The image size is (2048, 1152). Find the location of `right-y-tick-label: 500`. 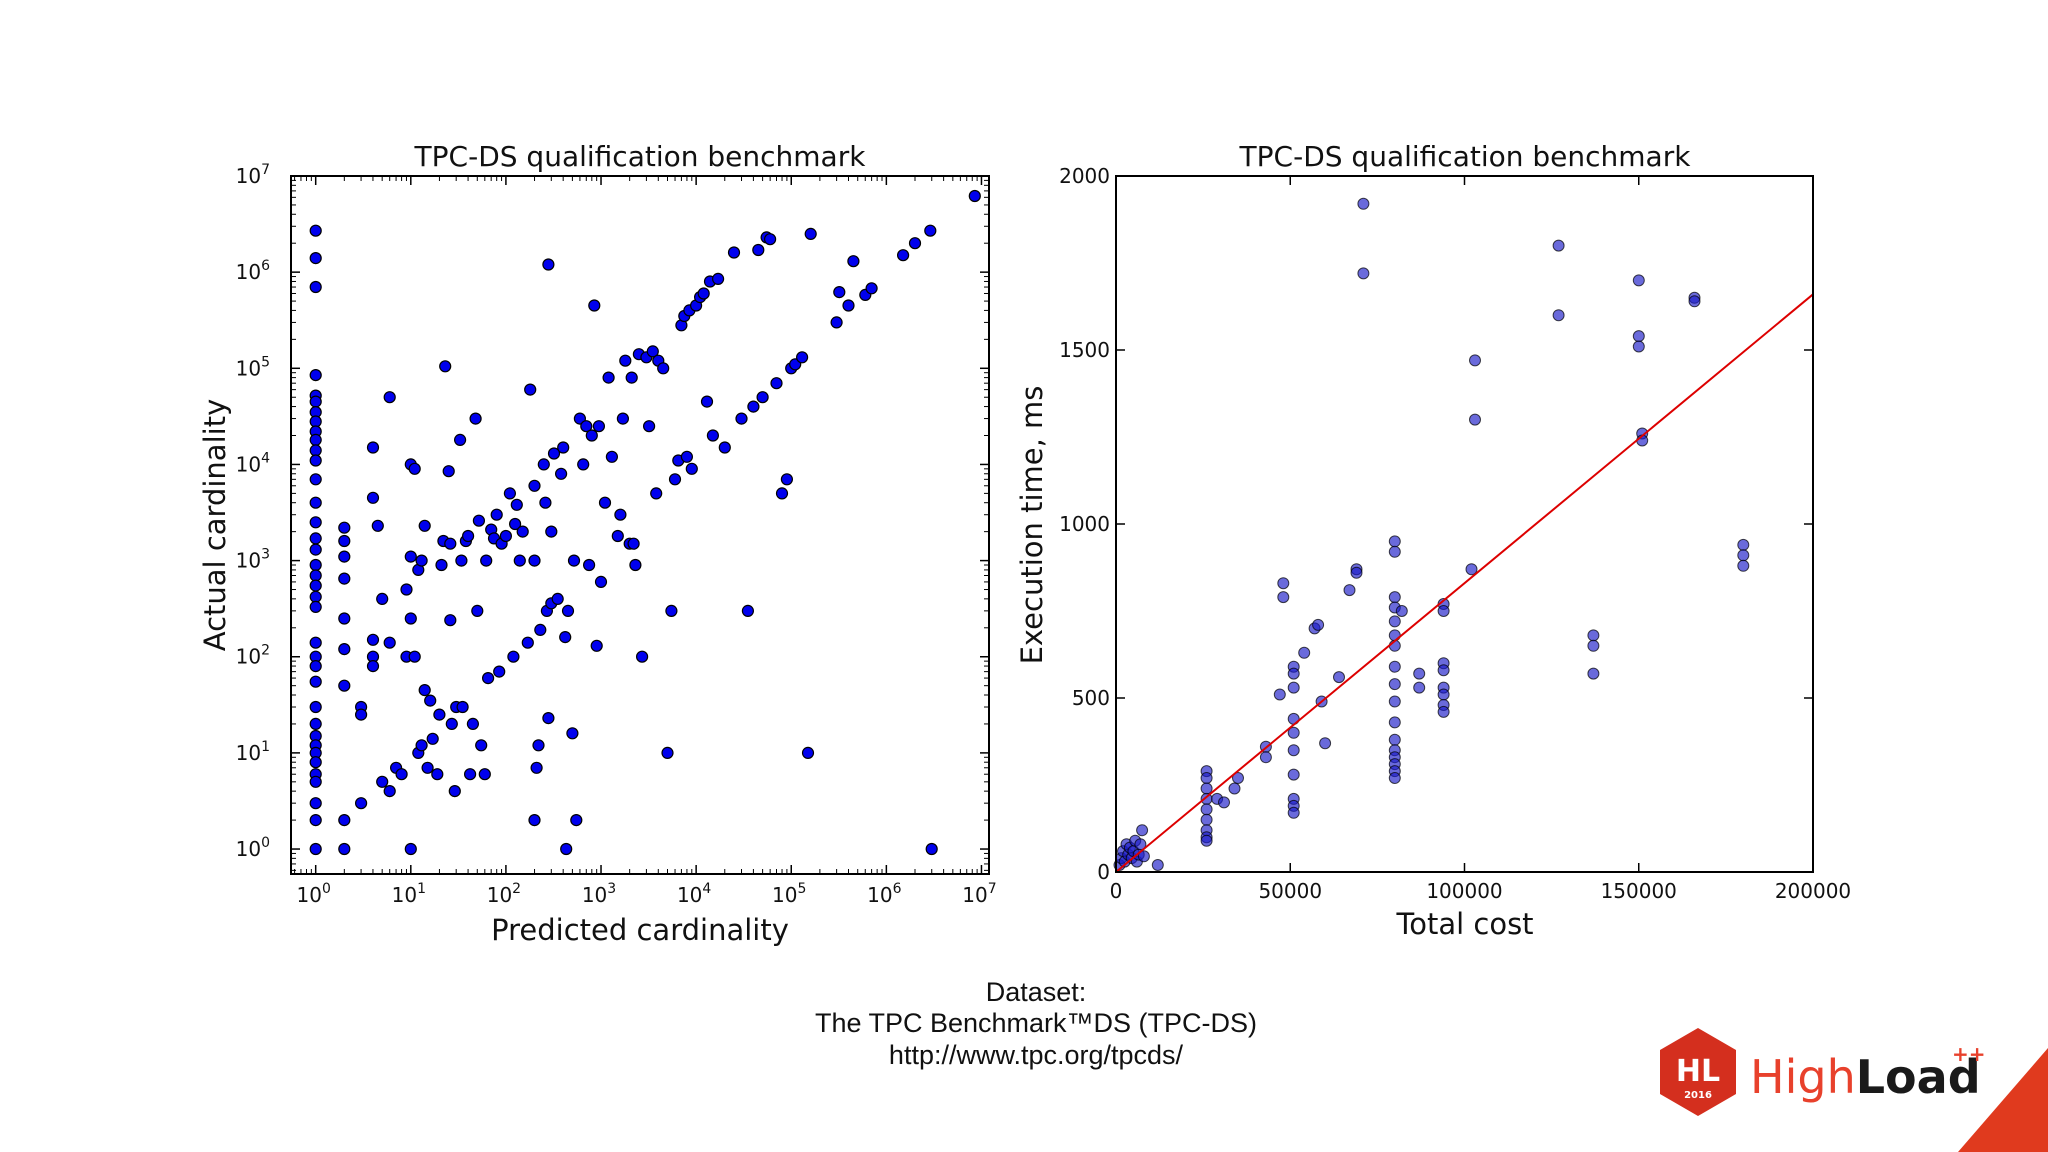

right-y-tick-label: 500 is located at coordinates (1091, 698).